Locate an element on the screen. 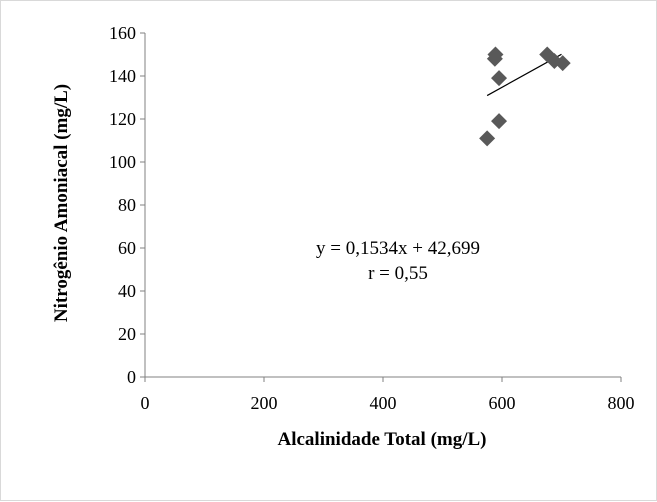  x-axis-title: Alcalinidade Total (mg/L) is located at coordinates (381, 439).